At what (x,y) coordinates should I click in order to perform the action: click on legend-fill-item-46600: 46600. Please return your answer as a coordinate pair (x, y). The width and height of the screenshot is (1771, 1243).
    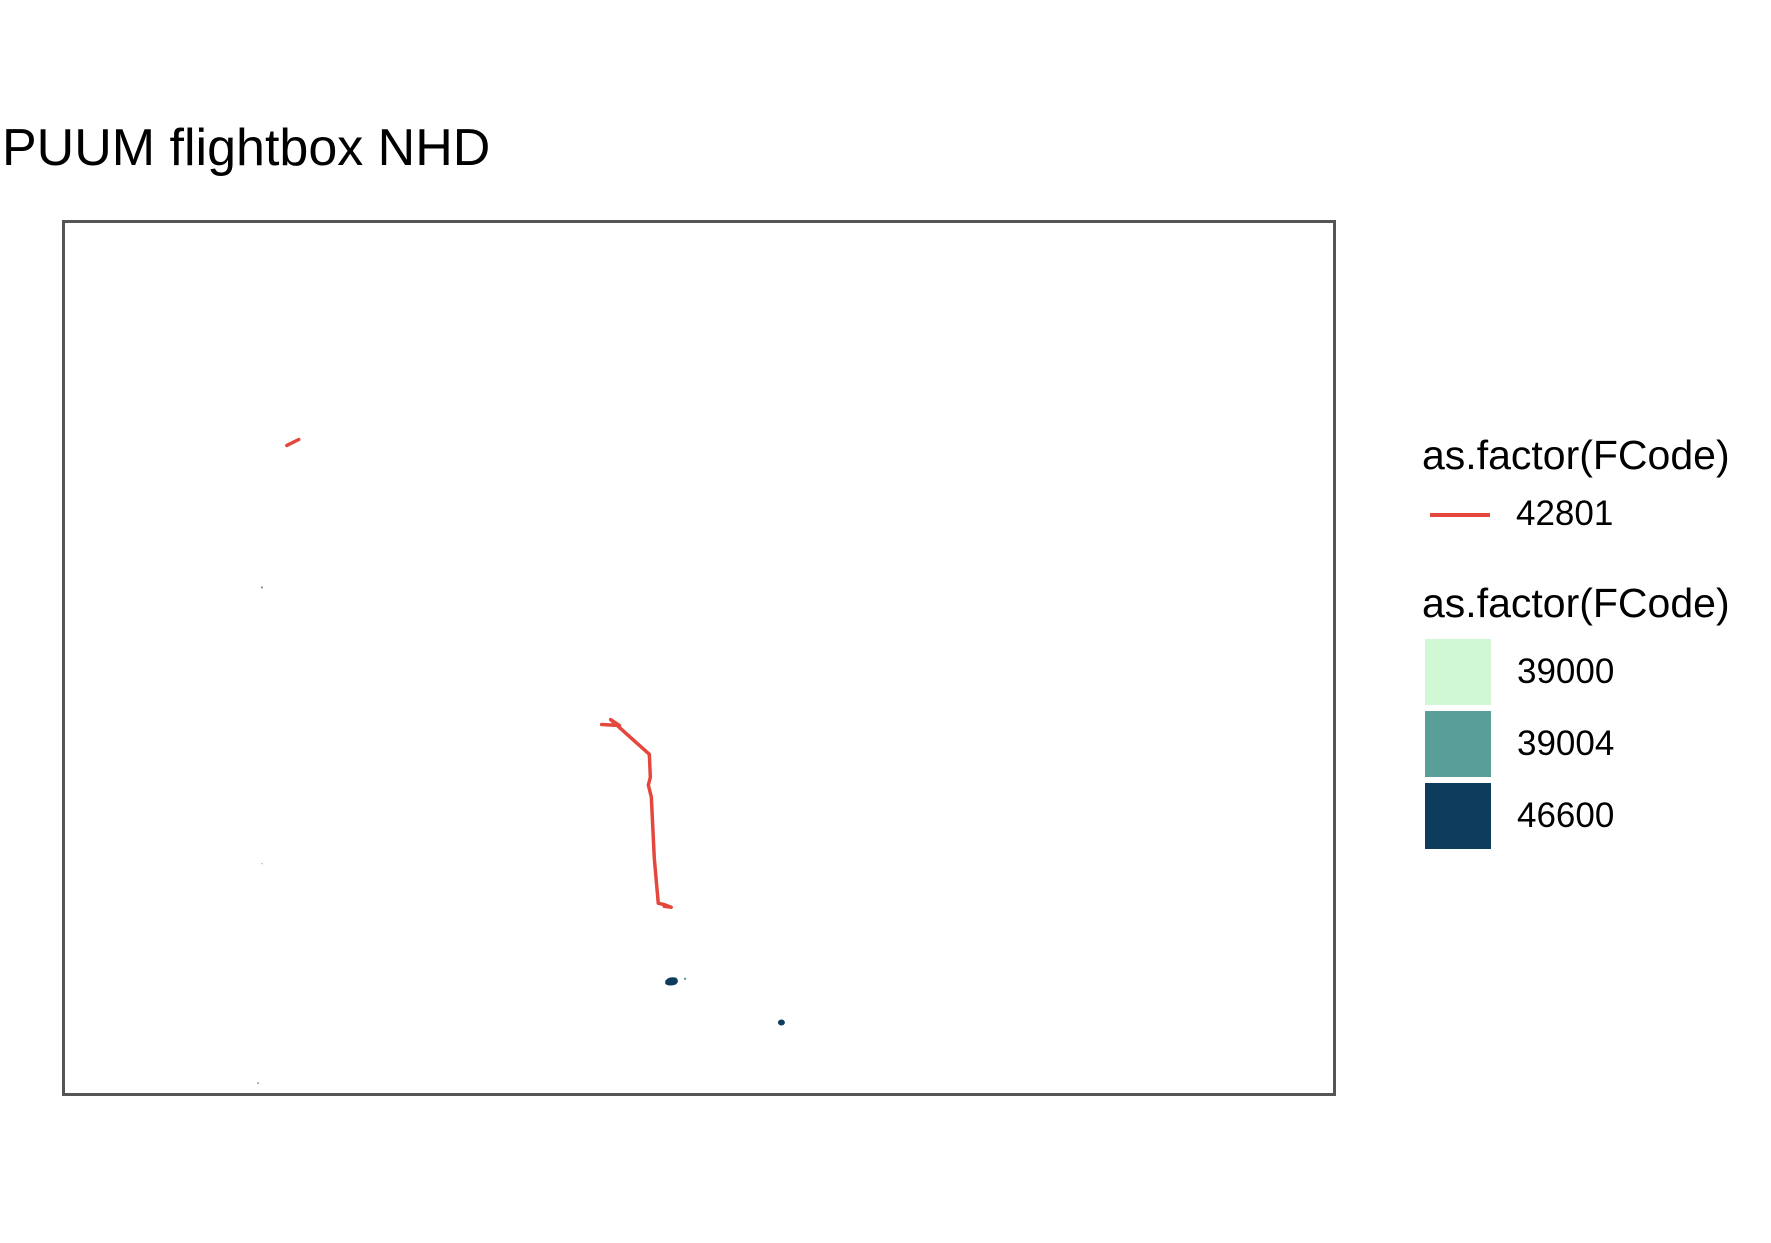
    Looking at the image, I should click on (1596, 816).